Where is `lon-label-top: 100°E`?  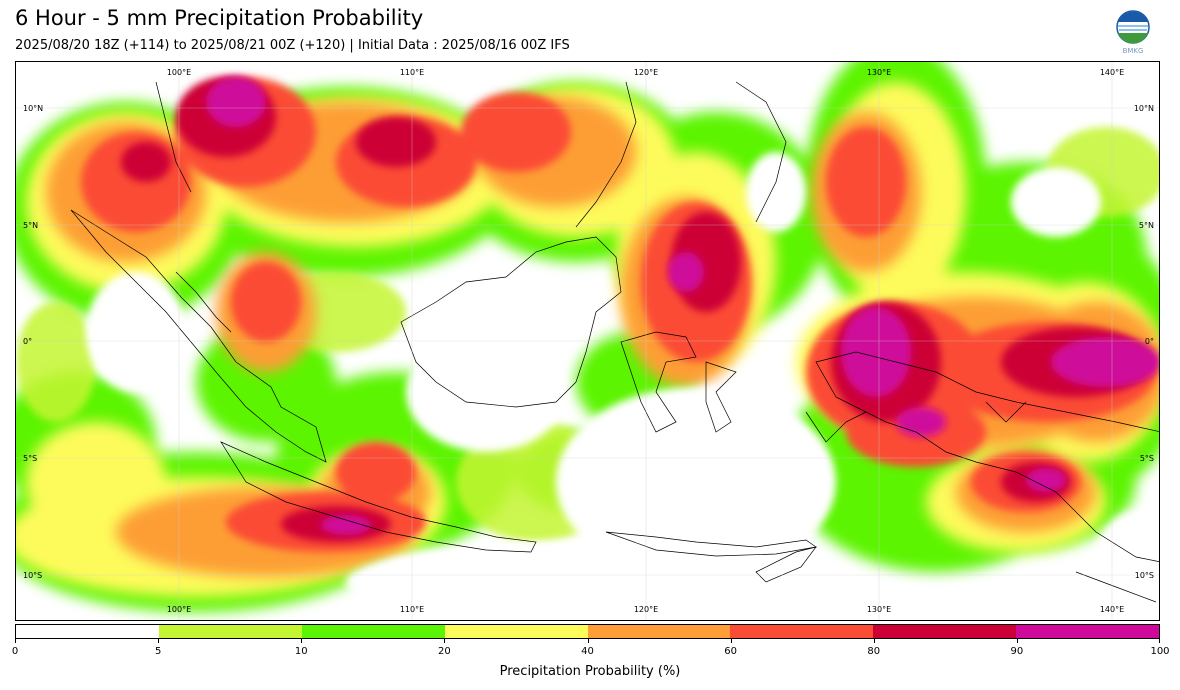
lon-label-top: 100°E is located at coordinates (179, 72).